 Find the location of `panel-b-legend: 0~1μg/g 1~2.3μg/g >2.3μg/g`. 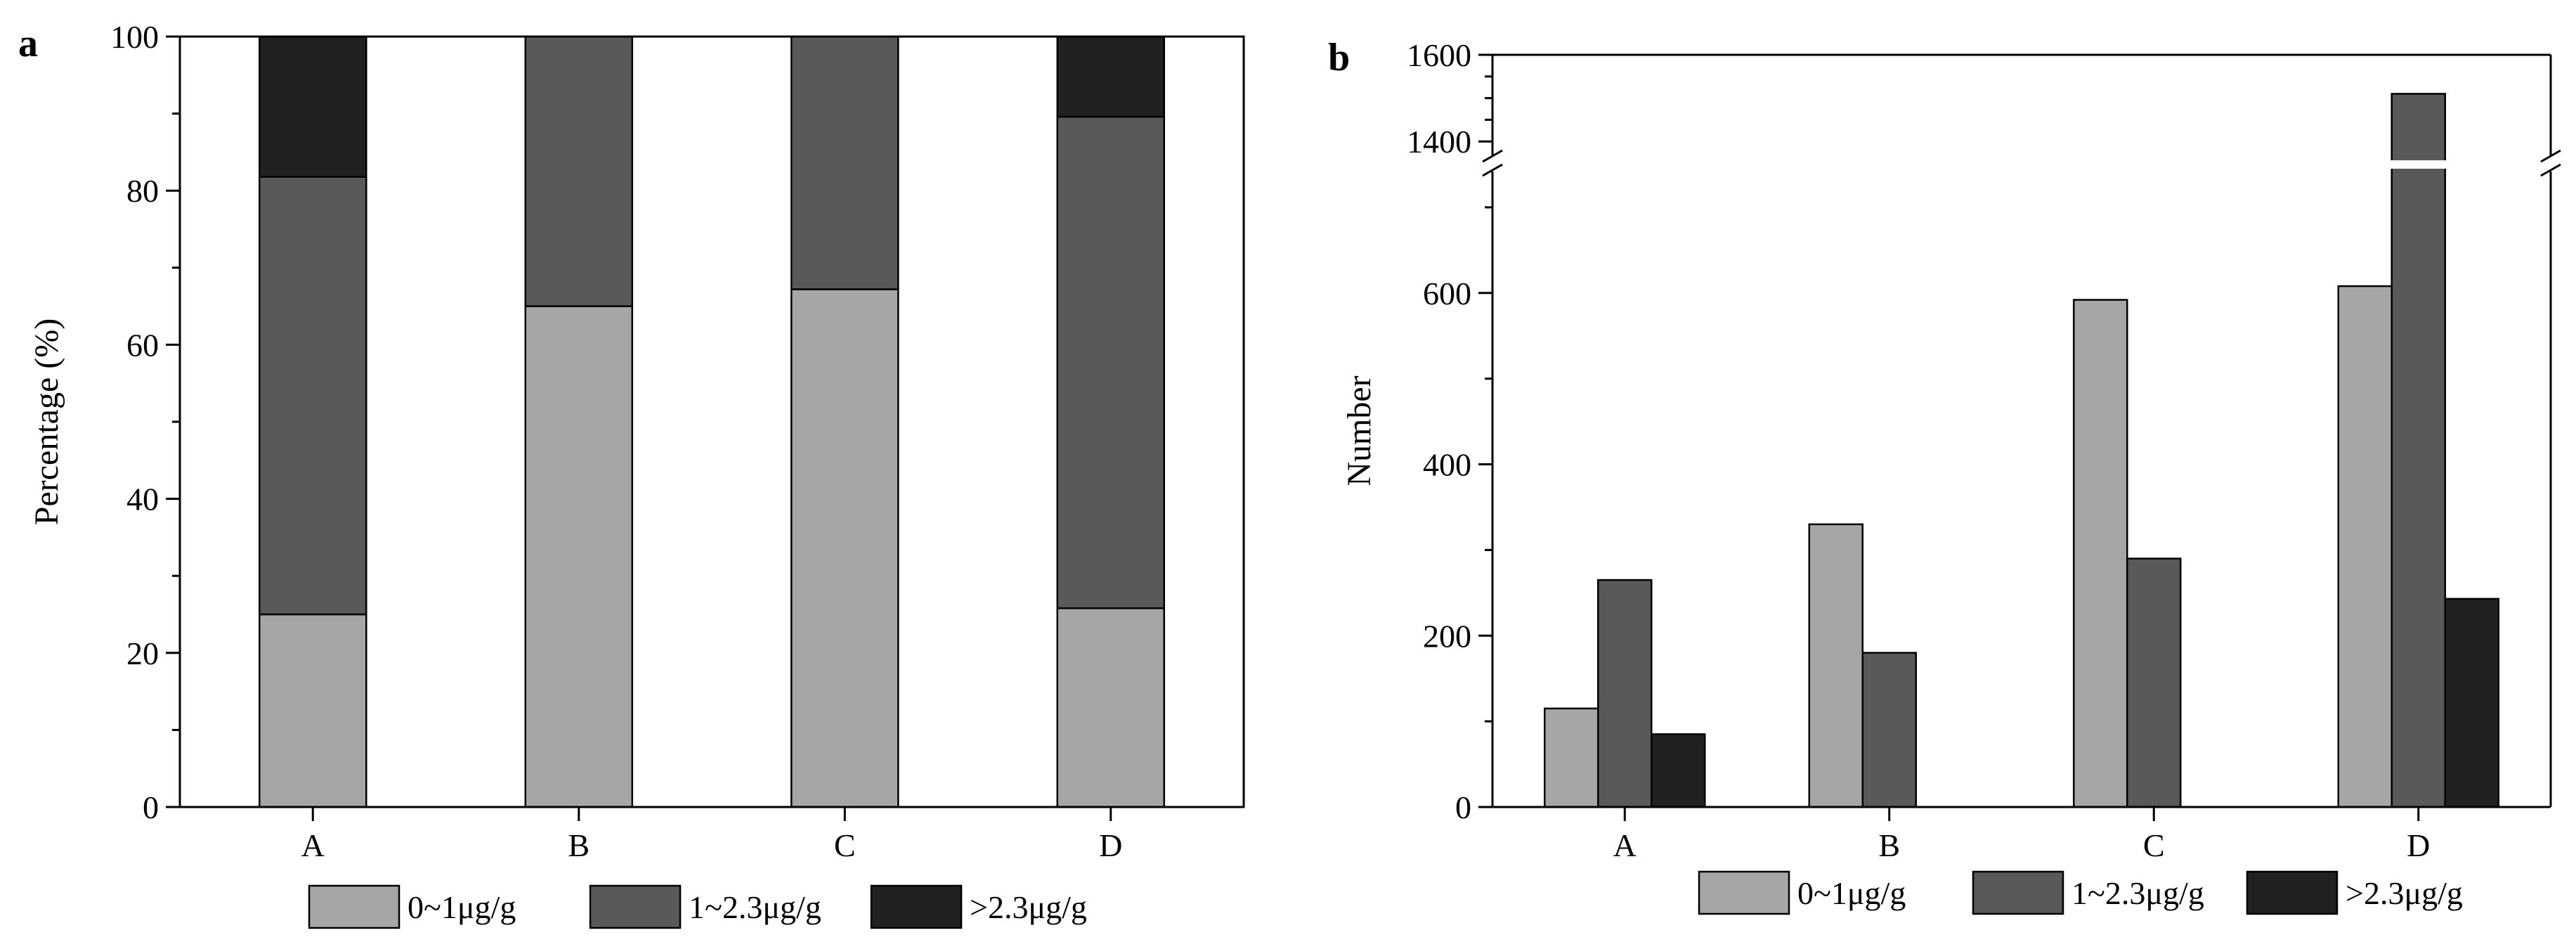

panel-b-legend: 0~1μg/g 1~2.3μg/g >2.3μg/g is located at coordinates (2080, 892).